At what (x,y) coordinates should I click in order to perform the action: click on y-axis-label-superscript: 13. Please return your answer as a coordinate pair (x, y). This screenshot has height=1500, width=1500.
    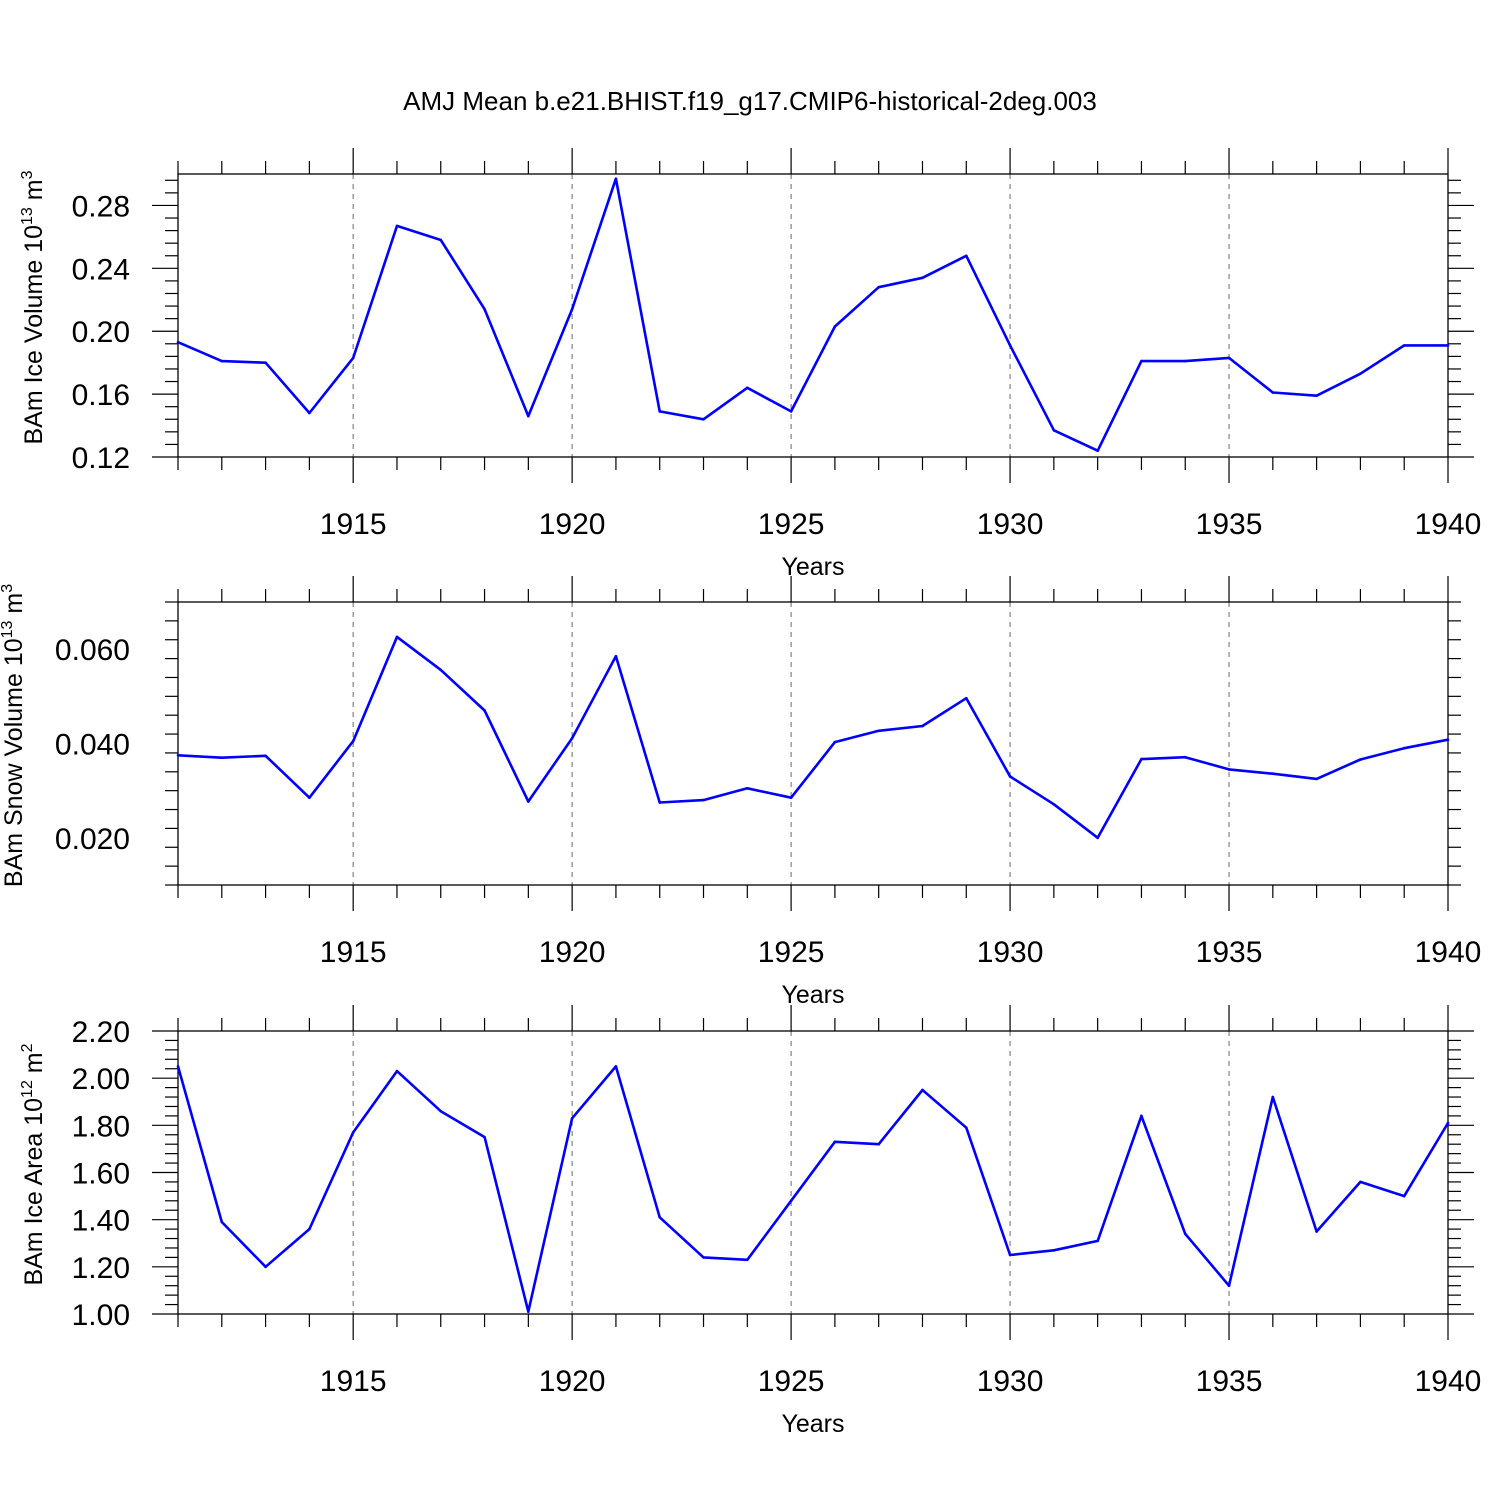
    Looking at the image, I should click on (27, 216).